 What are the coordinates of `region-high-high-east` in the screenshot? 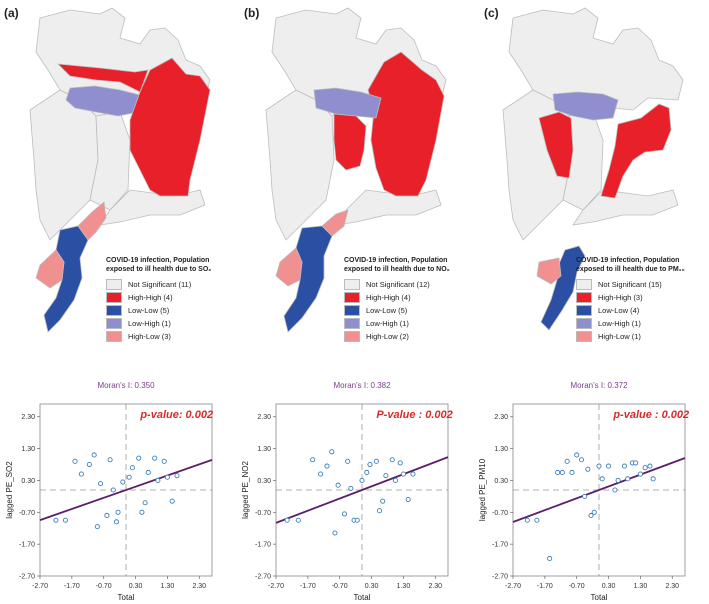 It's located at (406, 124).